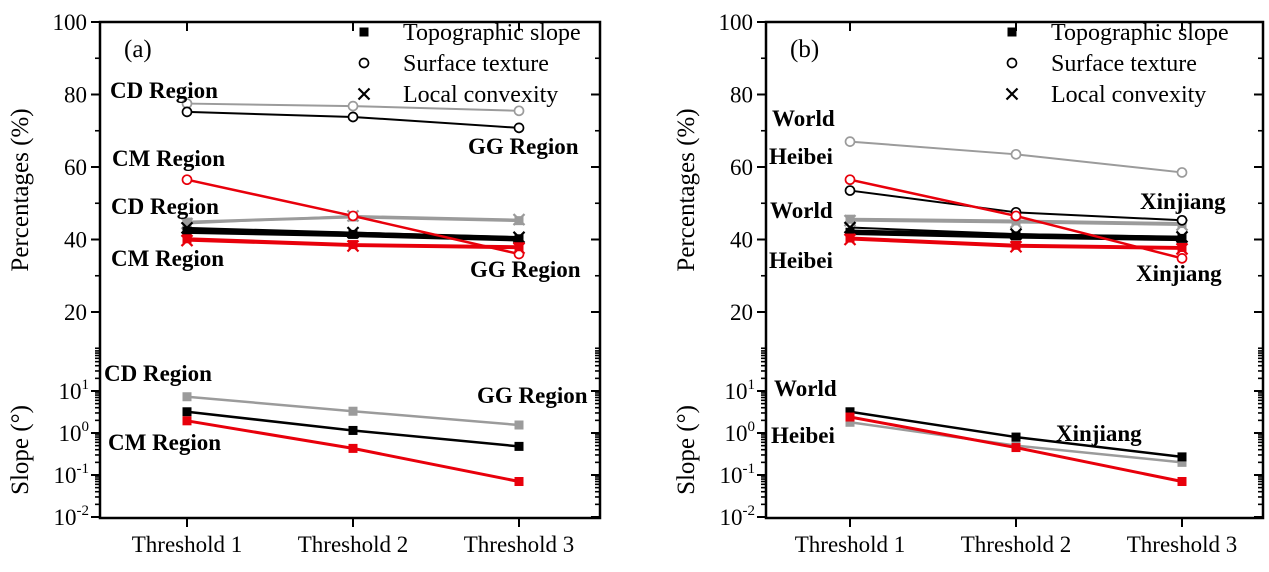 The image size is (1269, 572). What do you see at coordinates (138, 49) in the screenshot?
I see `panel-letter: (a)` at bounding box center [138, 49].